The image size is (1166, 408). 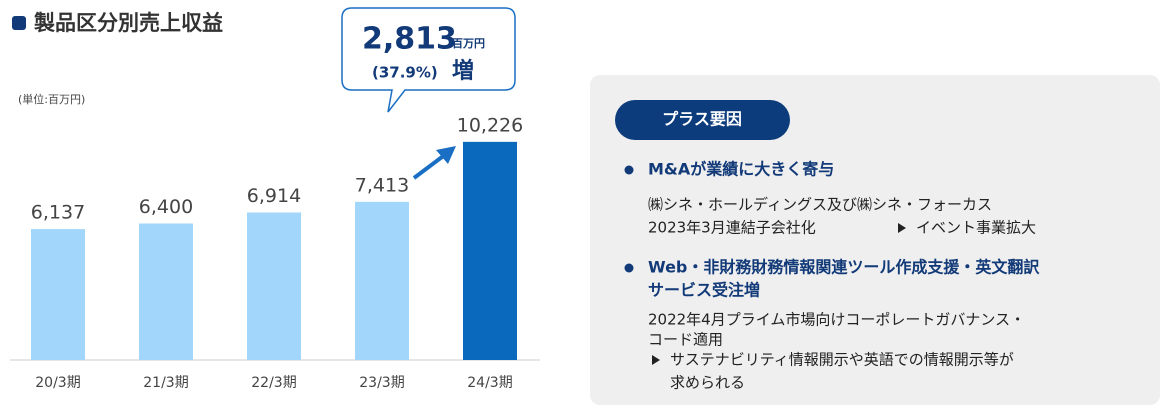 What do you see at coordinates (58, 213) in the screenshot?
I see `value-label: 6,137` at bounding box center [58, 213].